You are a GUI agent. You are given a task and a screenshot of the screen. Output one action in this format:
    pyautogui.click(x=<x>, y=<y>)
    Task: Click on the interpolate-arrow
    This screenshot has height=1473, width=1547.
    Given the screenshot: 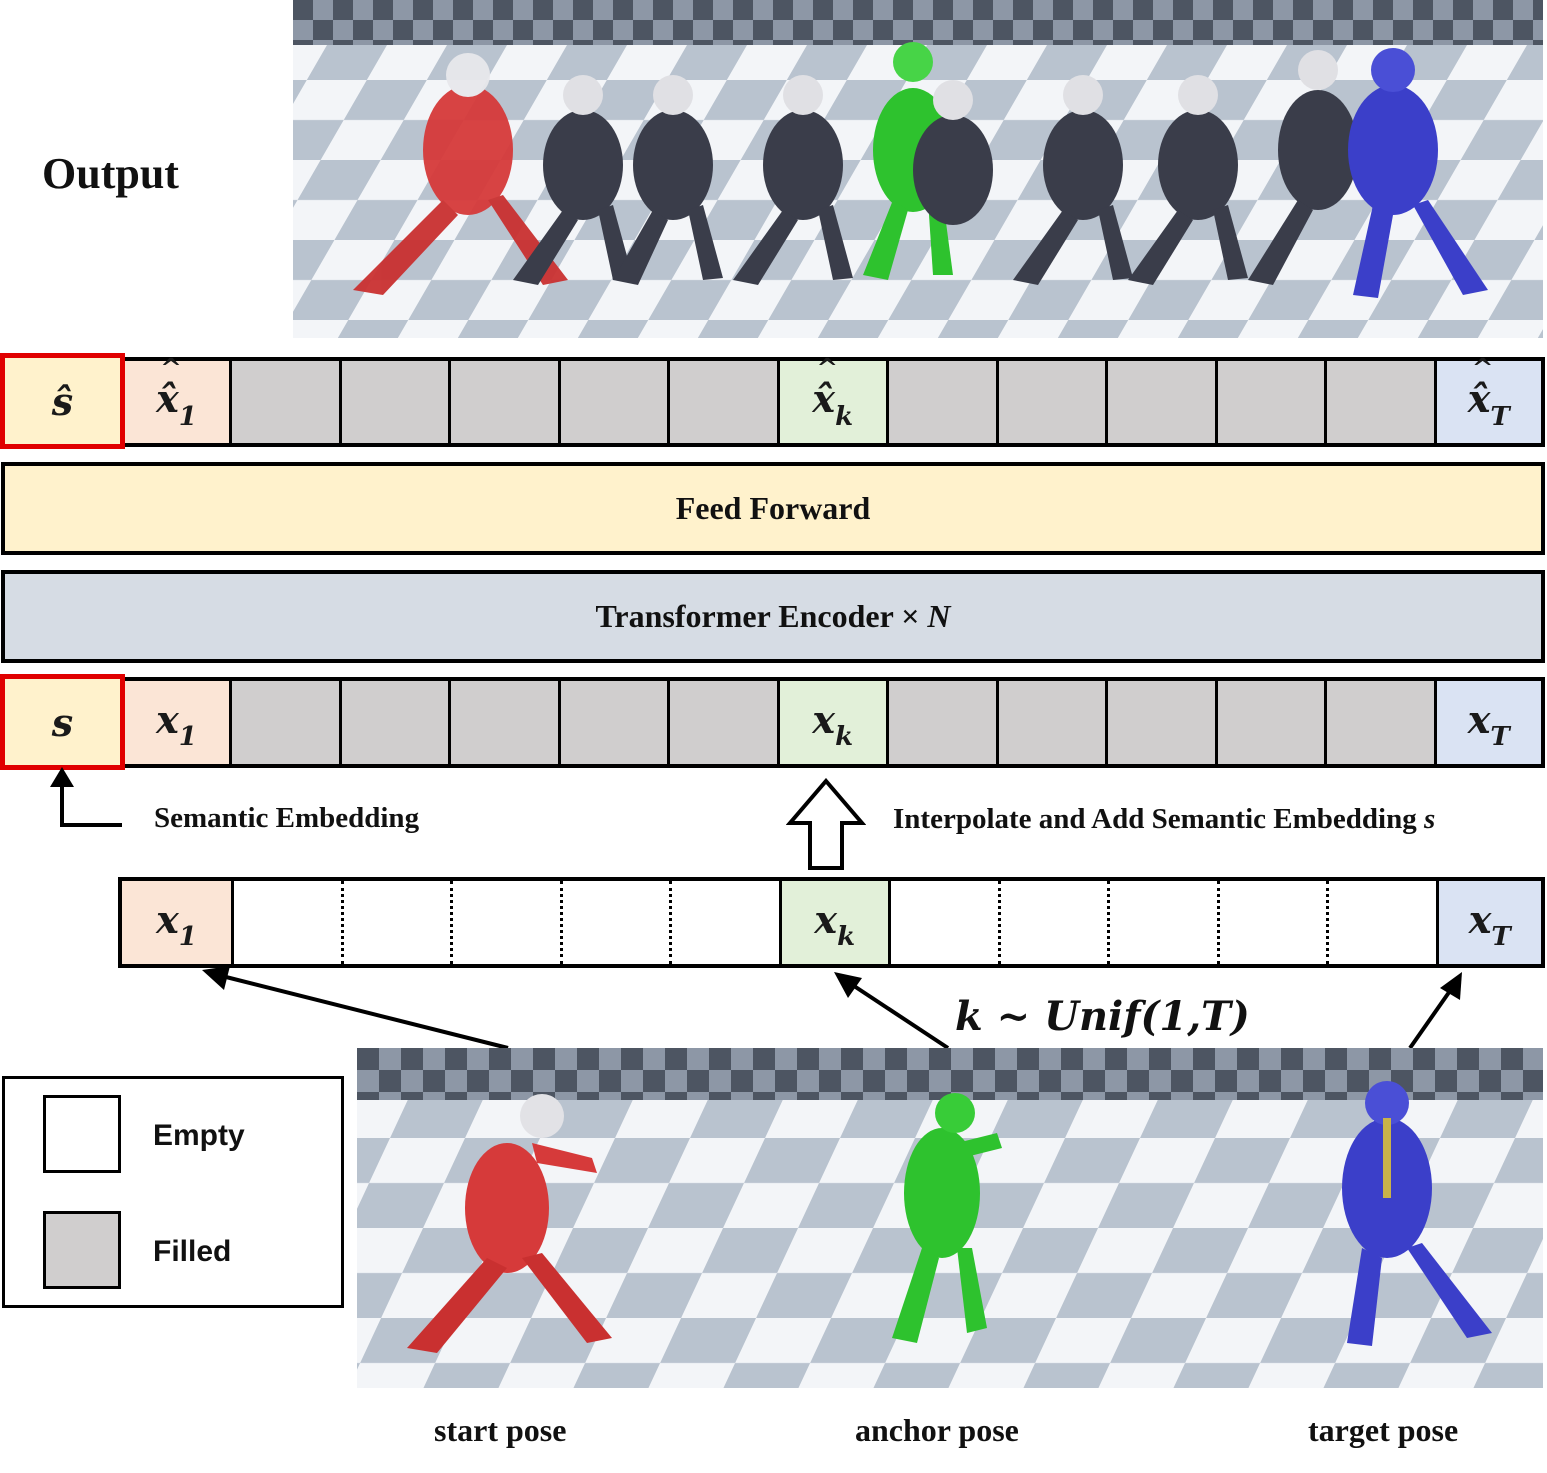 What is the action you would take?
    pyautogui.click(x=826, y=824)
    